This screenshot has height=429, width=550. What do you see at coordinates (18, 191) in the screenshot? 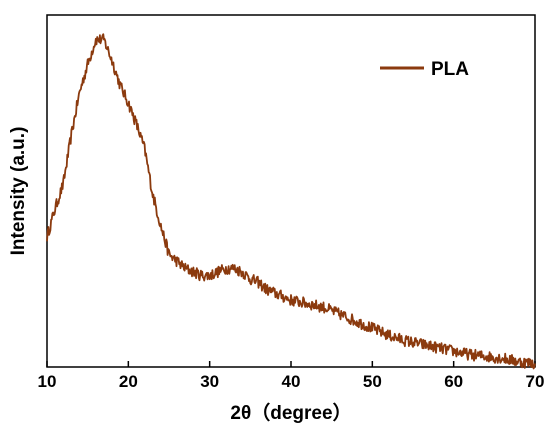
I see `y-axis-label: Intensity (a.u.)` at bounding box center [18, 191].